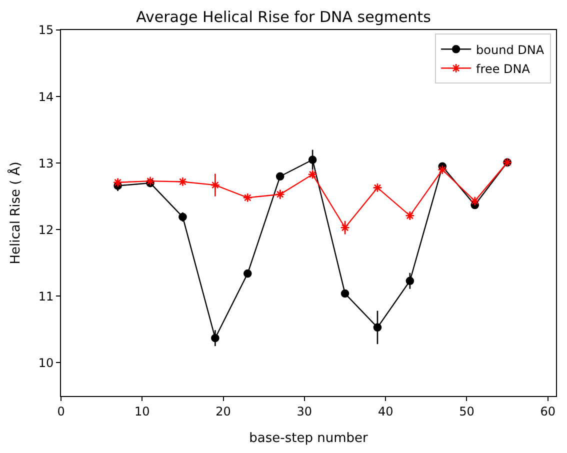 The image size is (567, 453). Describe the element at coordinates (46, 229) in the screenshot. I see `y-tick-label: 12` at that location.